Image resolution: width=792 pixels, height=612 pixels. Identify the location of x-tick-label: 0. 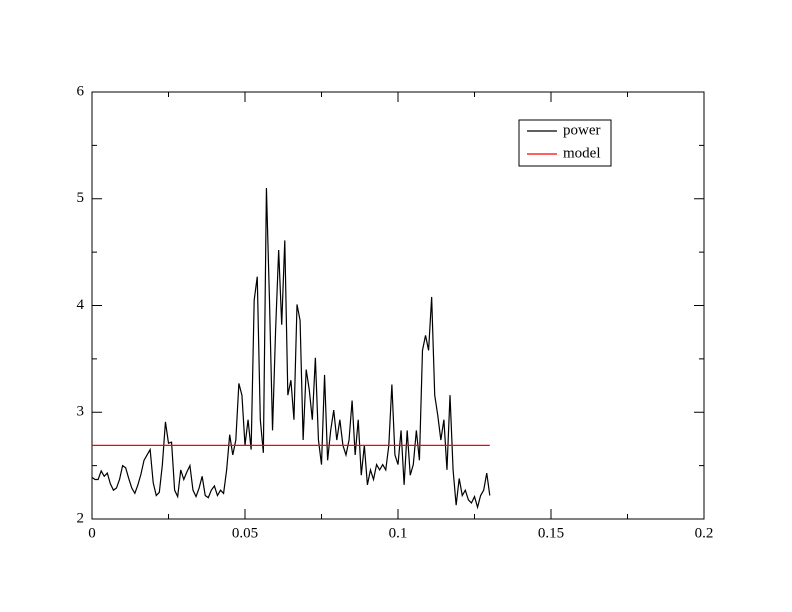
(92, 533).